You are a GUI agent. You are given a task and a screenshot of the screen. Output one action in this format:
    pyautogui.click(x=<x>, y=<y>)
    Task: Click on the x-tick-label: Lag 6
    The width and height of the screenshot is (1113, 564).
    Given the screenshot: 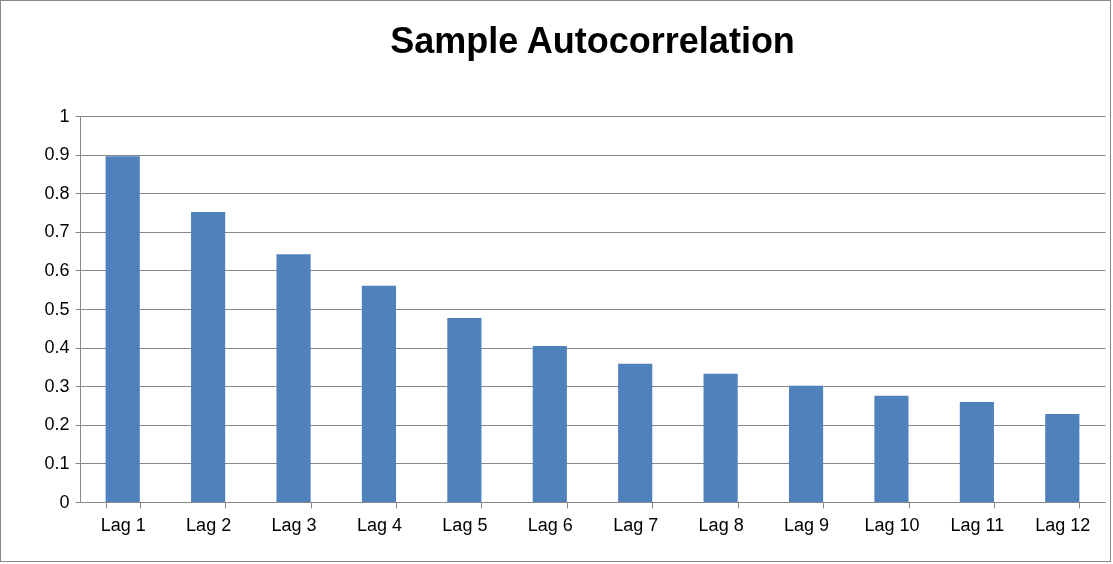 What is the action you would take?
    pyautogui.click(x=550, y=524)
    